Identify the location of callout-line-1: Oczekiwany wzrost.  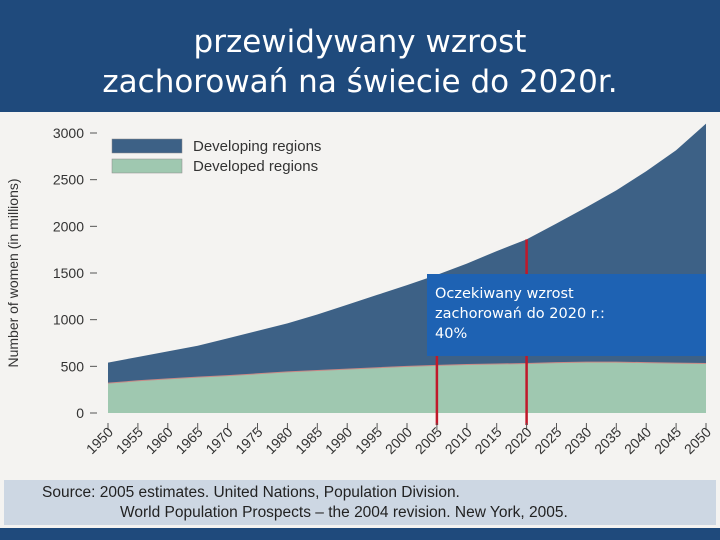
(504, 294).